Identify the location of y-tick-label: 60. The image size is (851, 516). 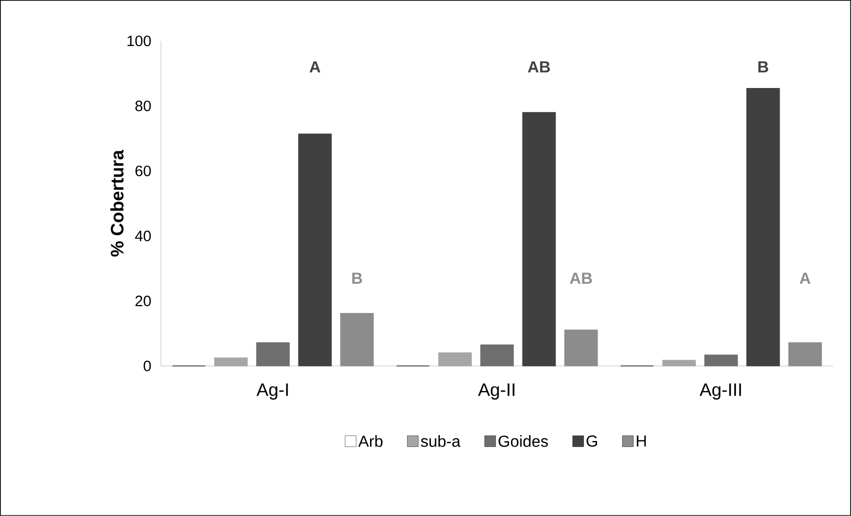
(143, 171).